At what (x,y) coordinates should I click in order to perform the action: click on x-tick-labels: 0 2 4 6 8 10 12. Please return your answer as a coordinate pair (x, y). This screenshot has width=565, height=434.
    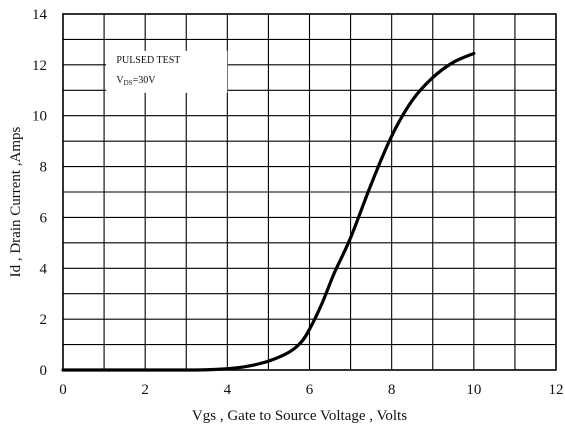
    Looking at the image, I should click on (311, 390).